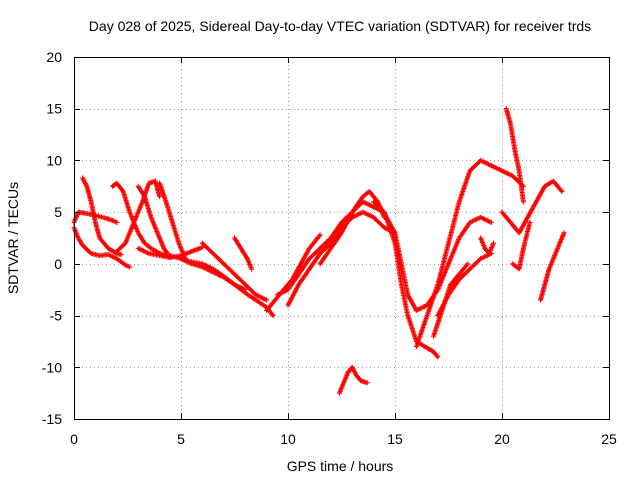  Describe the element at coordinates (58, 212) in the screenshot. I see `y-tick-label: 5` at that location.